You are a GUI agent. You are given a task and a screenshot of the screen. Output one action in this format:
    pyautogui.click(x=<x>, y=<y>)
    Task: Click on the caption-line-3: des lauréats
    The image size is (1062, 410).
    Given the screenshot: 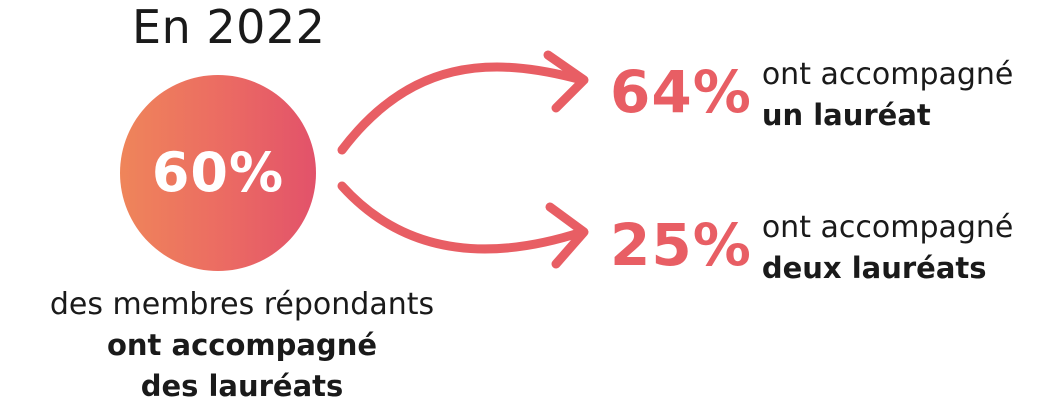 What is the action you would take?
    pyautogui.click(x=242, y=386)
    